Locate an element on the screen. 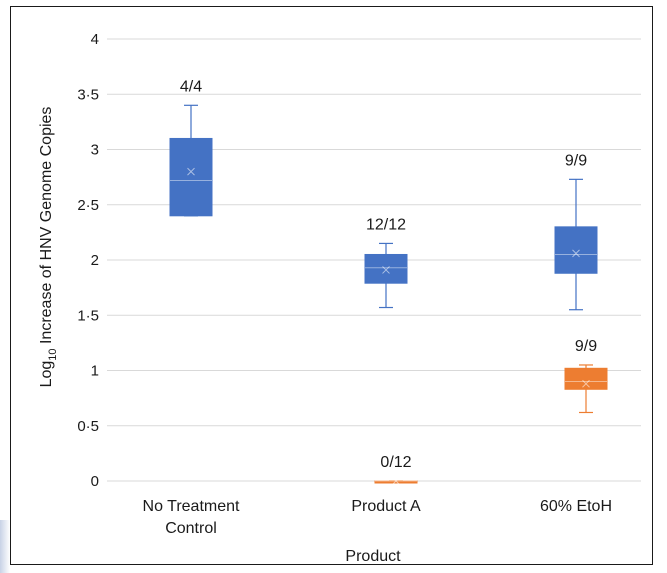  box-series-1: 12/12 is located at coordinates (386, 262).